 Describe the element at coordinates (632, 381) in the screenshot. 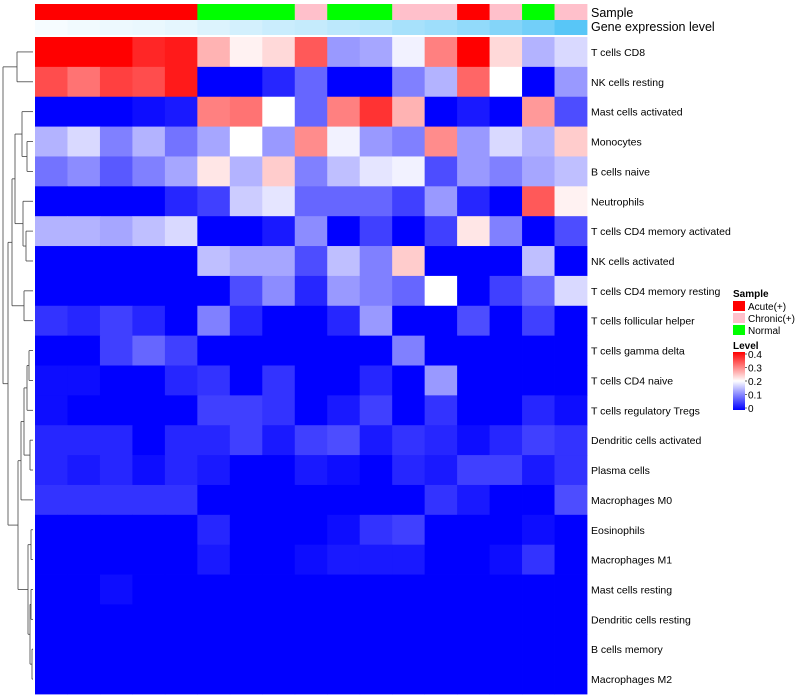

I see `row-label: T cells CD4 naive` at that location.